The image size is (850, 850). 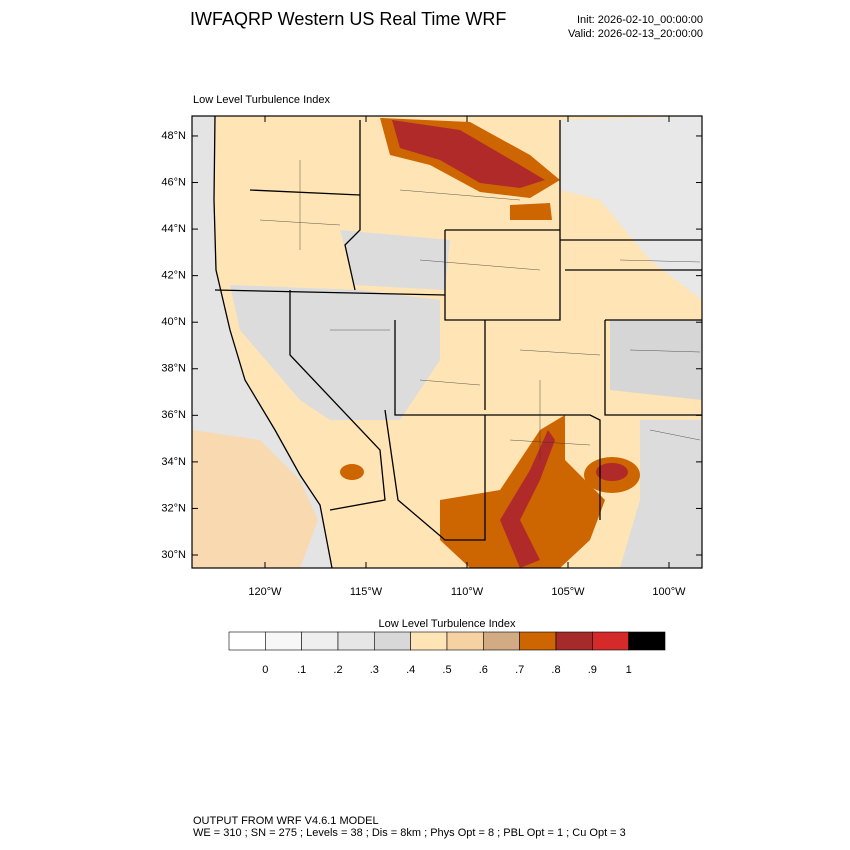 I want to click on colorbar: Low Level Turbulence Index, so click(x=447, y=624).